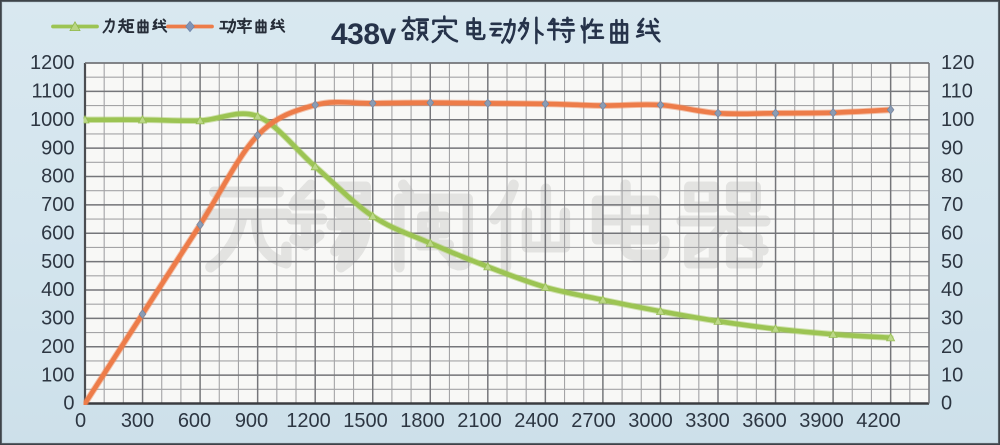 The height and width of the screenshot is (445, 1000). Describe the element at coordinates (952, 148) in the screenshot. I see `svg-text: 90` at that location.